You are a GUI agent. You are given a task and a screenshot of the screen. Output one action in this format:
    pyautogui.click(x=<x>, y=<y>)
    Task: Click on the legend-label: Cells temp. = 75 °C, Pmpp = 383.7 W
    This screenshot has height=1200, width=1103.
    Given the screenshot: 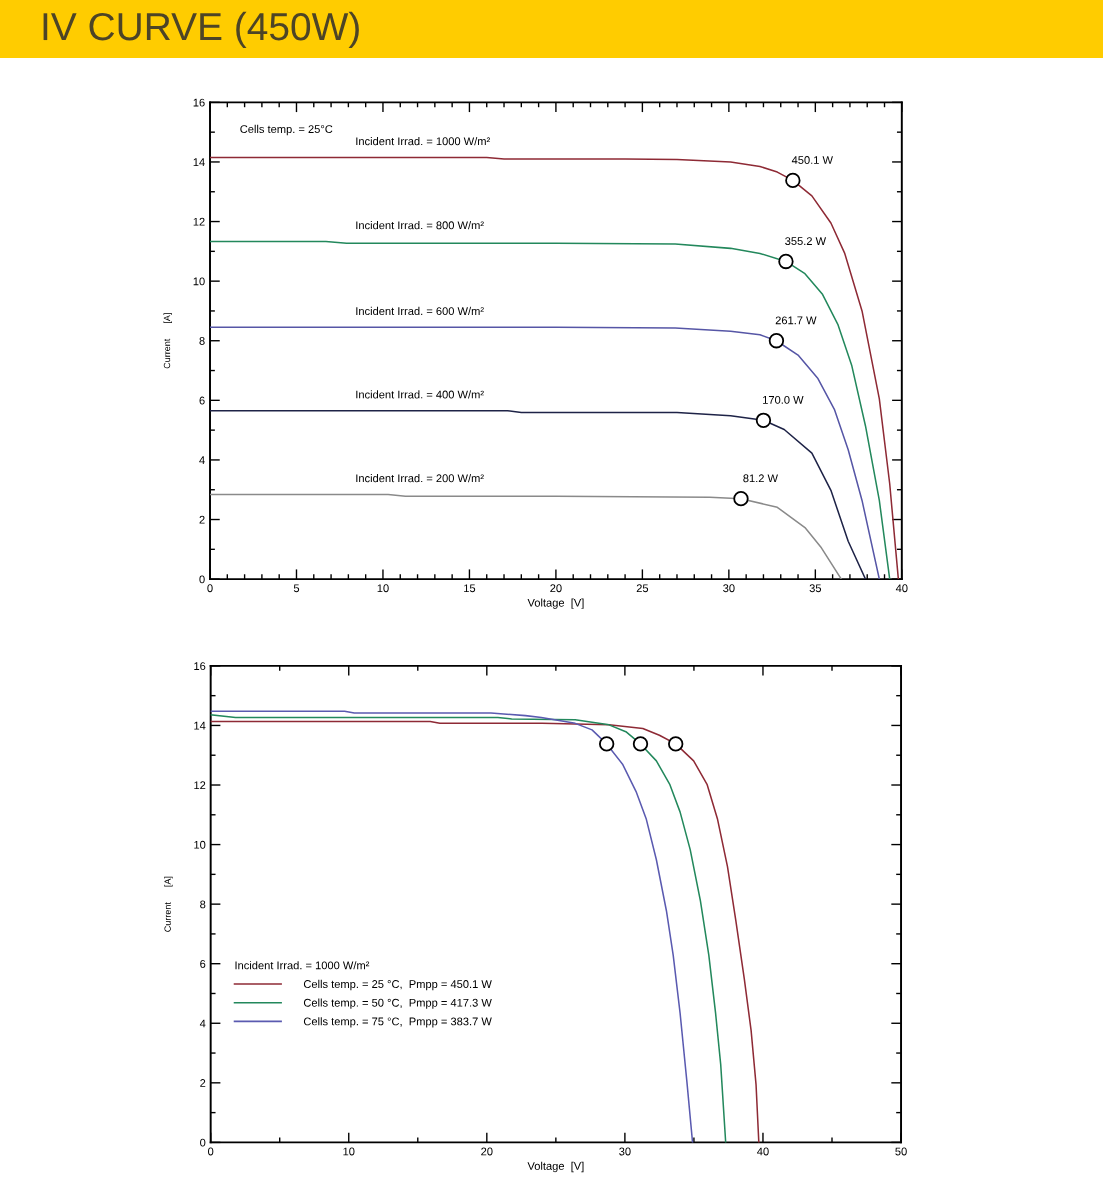 What is the action you would take?
    pyautogui.click(x=397, y=1022)
    